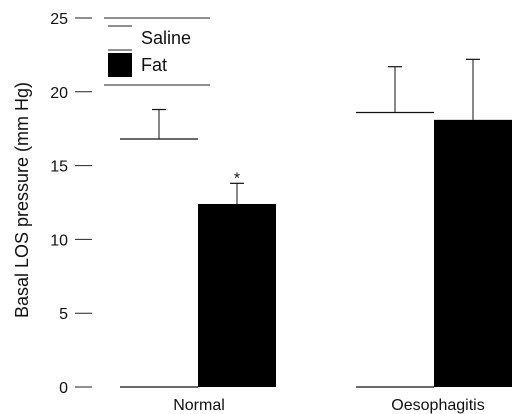  I want to click on x-axis-labels: Normal Oesophagitis, so click(328, 405).